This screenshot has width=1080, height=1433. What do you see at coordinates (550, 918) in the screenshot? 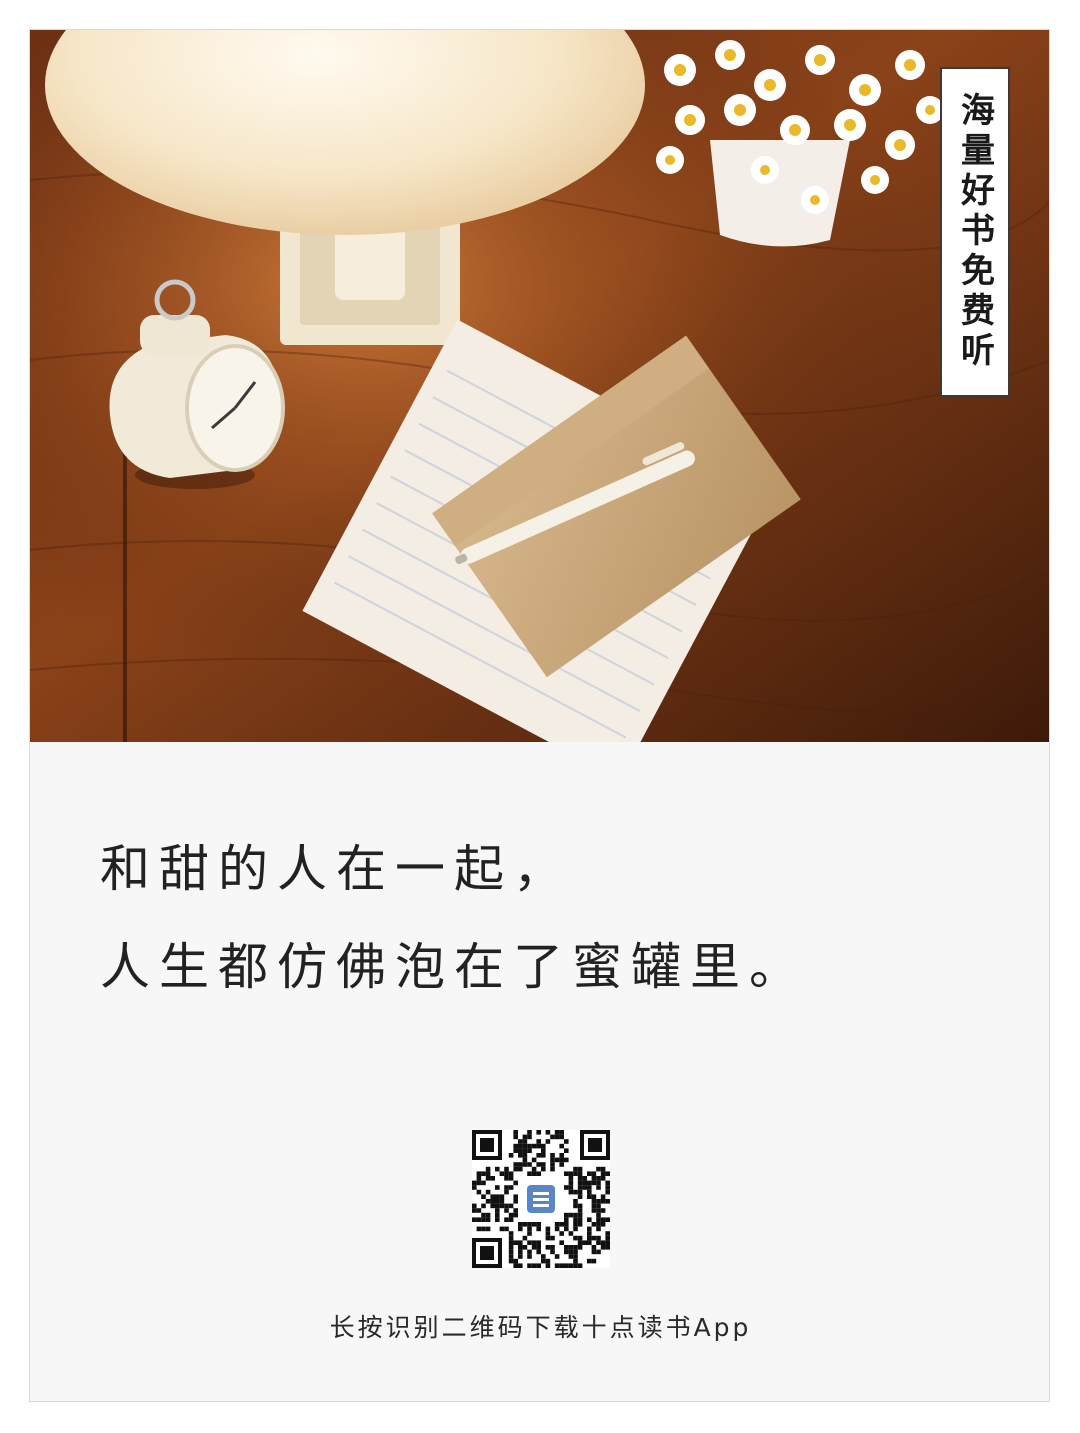
I see `quote-block: 和甜的人在一起， 人生都仿佛泡在了蜜罐里。` at bounding box center [550, 918].